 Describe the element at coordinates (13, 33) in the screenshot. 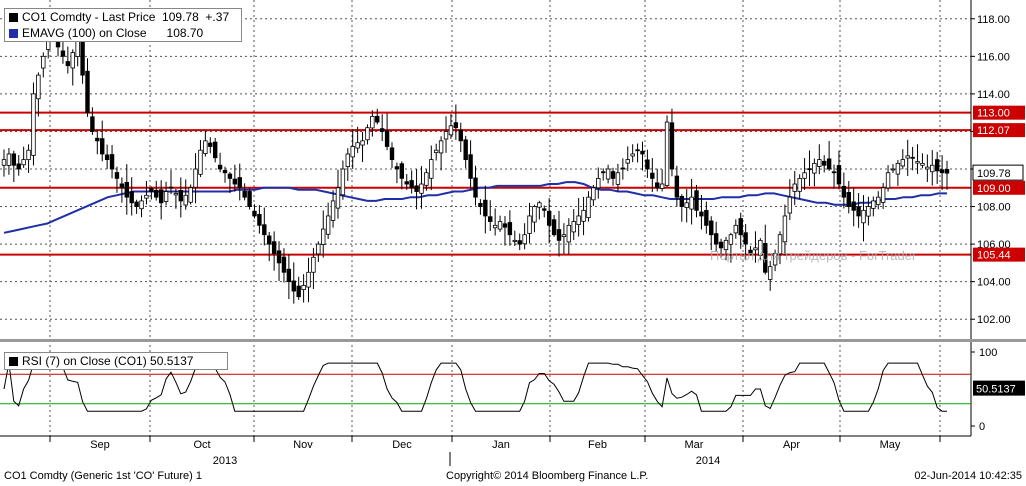

I see `ema-swatch-icon` at that location.